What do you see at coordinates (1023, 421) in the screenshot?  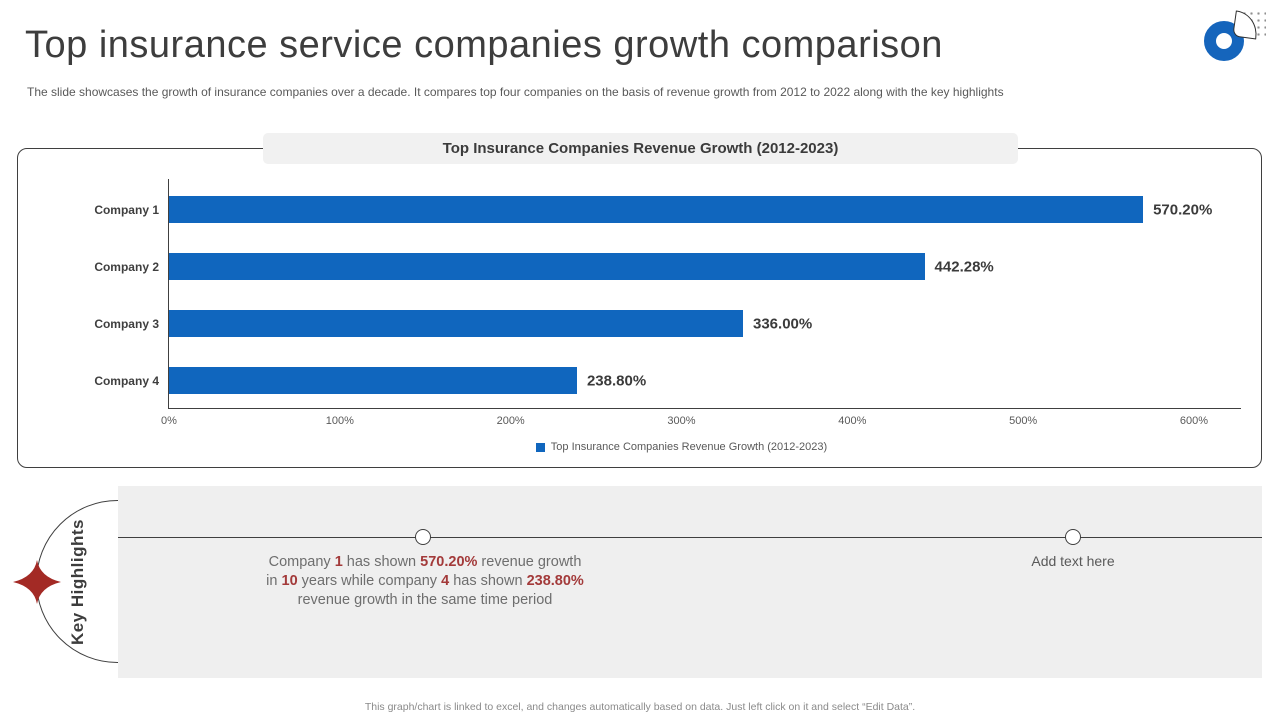 I see `x-axis-tick: 500%` at bounding box center [1023, 421].